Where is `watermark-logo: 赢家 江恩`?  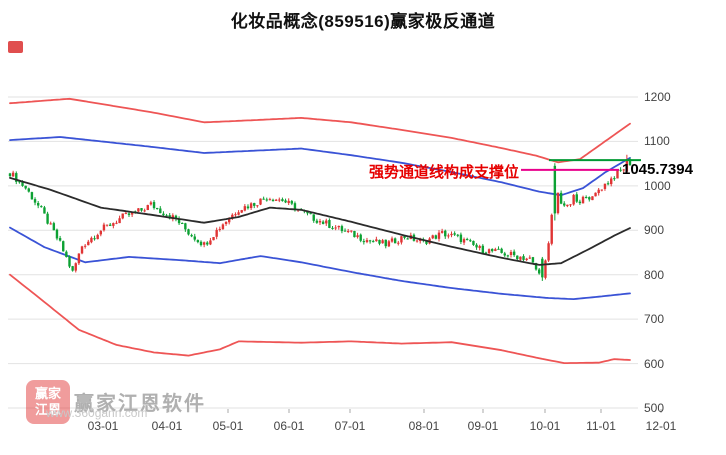
watermark-logo: 赢家 江恩 is located at coordinates (48, 402).